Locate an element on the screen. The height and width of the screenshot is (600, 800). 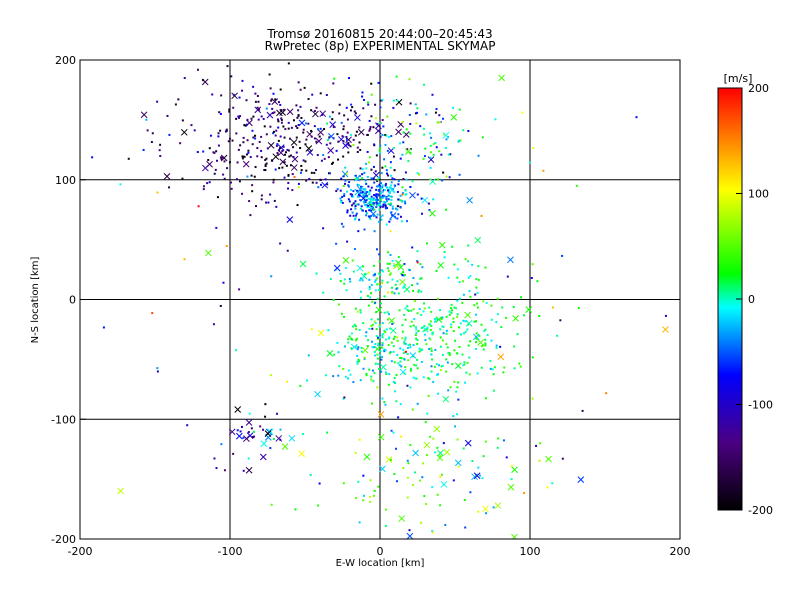
colorbar-tick-label: 200 is located at coordinates (758, 88).